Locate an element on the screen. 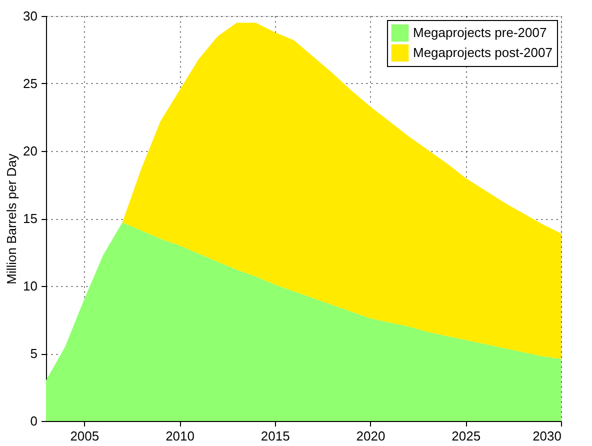 The width and height of the screenshot is (592, 446). legend-label: Megaprojects post-2007 is located at coordinates (482, 52).